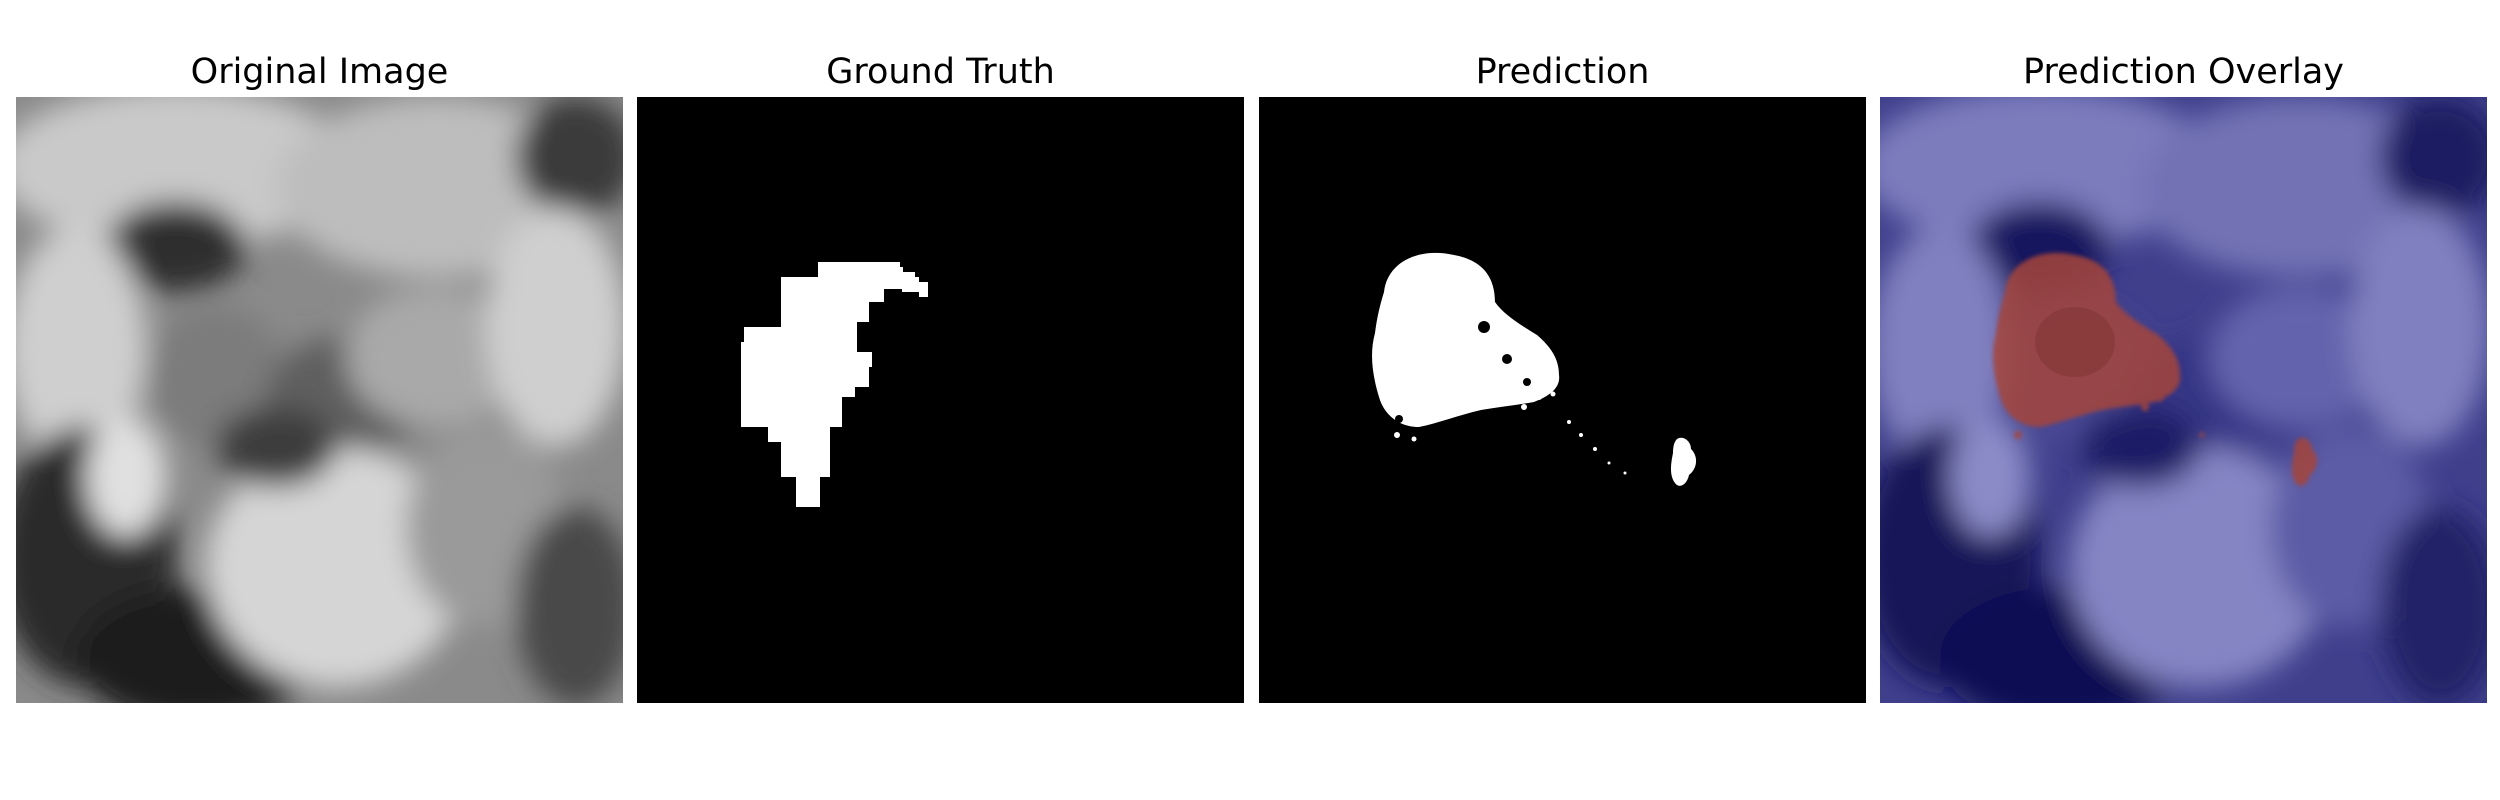  What do you see at coordinates (319, 72) in the screenshot?
I see `panel-title-original-image: Original Image` at bounding box center [319, 72].